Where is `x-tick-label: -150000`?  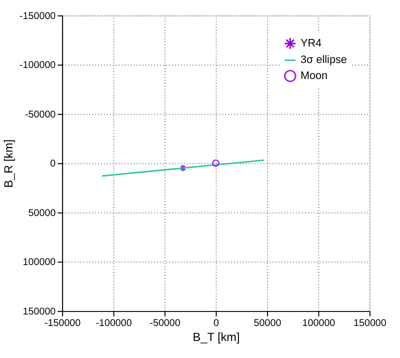
x-tick-label: -150000 is located at coordinates (63, 324).